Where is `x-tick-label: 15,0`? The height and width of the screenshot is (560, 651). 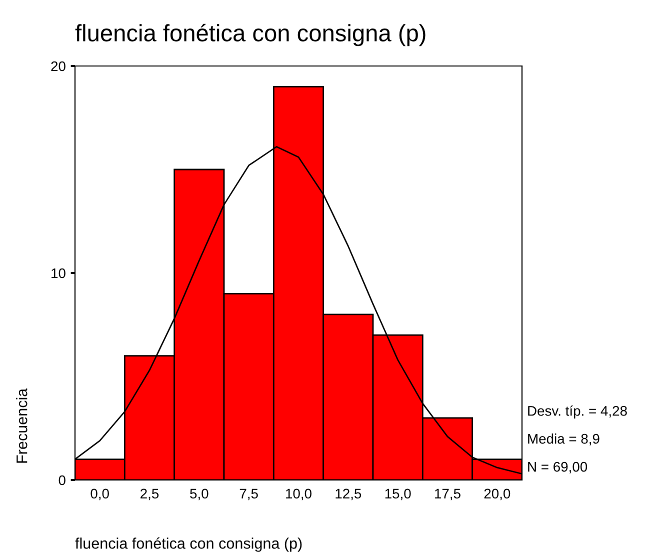
x-tick-label: 15,0 is located at coordinates (398, 494).